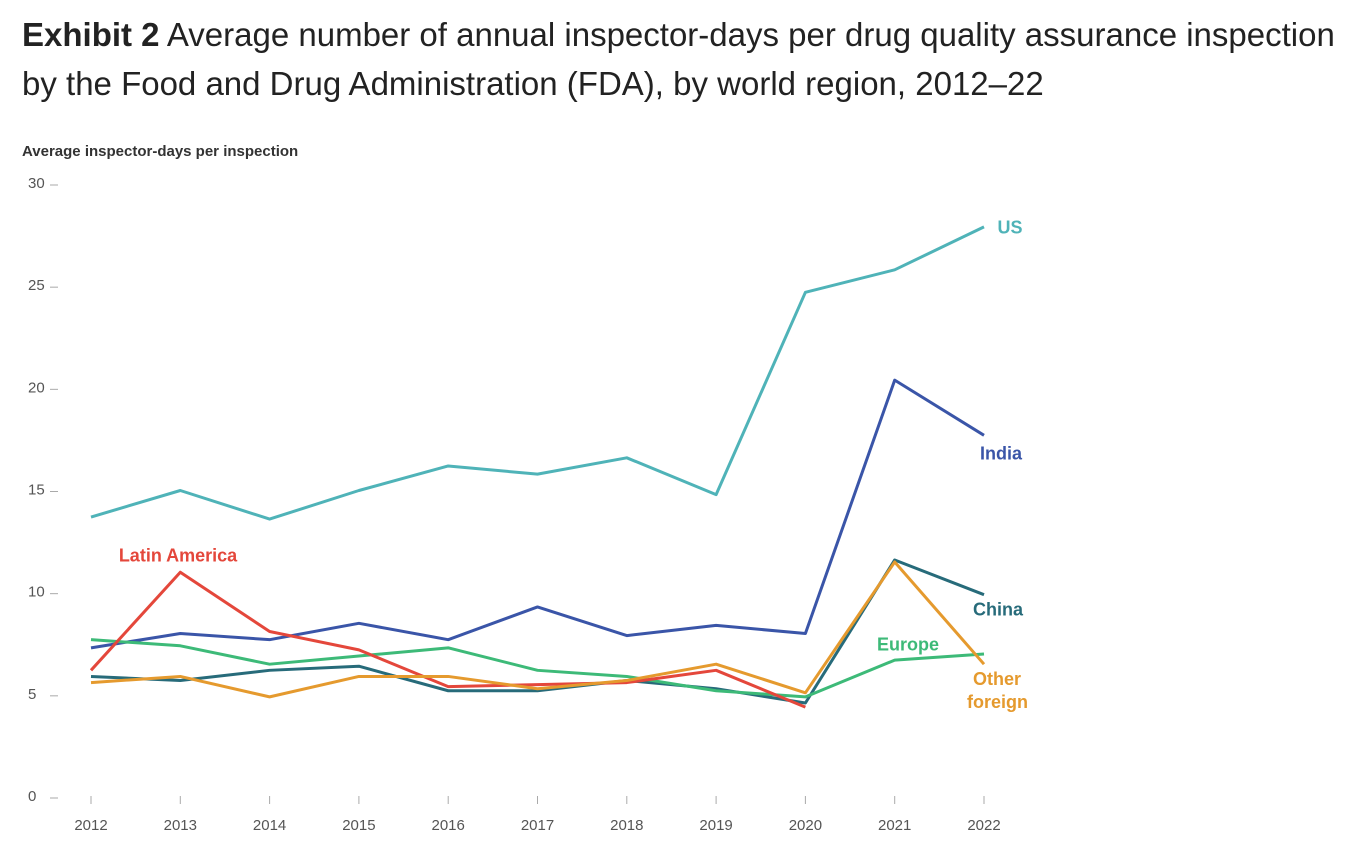  What do you see at coordinates (32, 796) in the screenshot?
I see `y-tick-label: 0` at bounding box center [32, 796].